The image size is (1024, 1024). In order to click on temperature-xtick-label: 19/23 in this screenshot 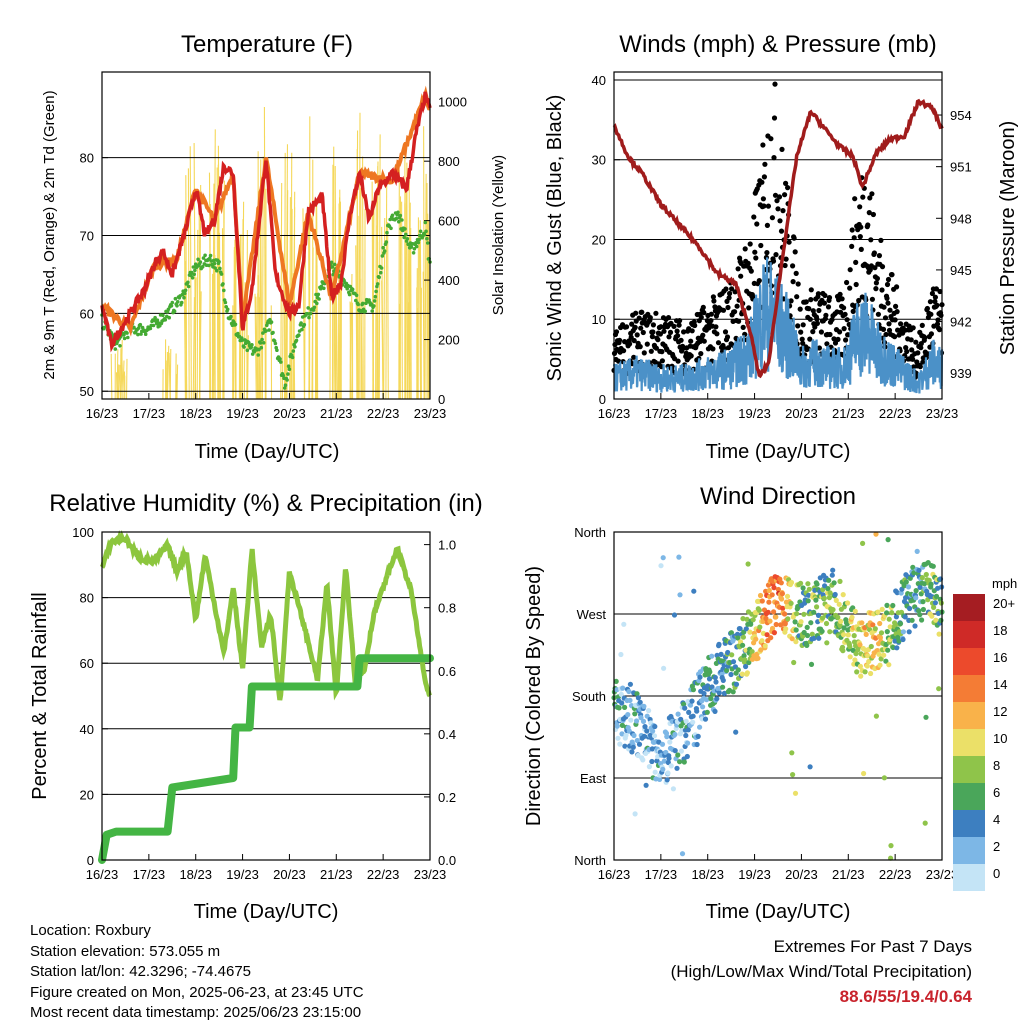, I will do `click(242, 413)`.